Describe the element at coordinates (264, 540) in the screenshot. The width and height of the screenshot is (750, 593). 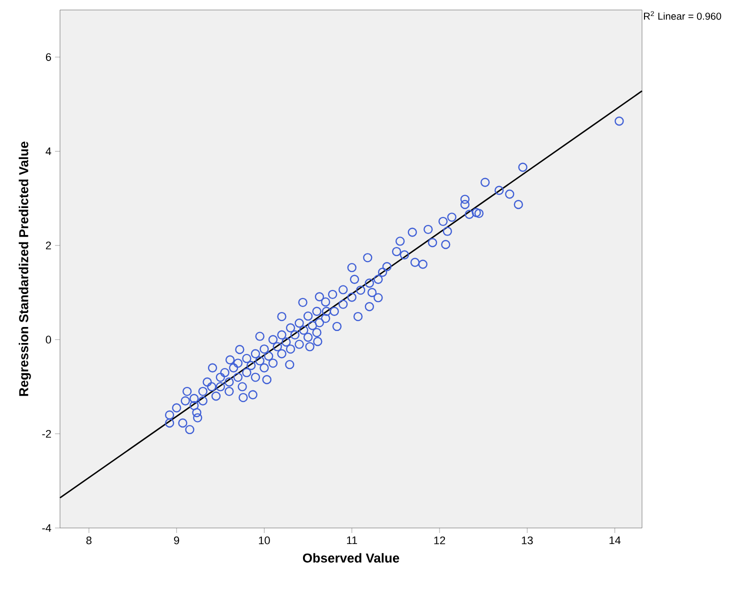
I see `x-tick-label: 10` at that location.